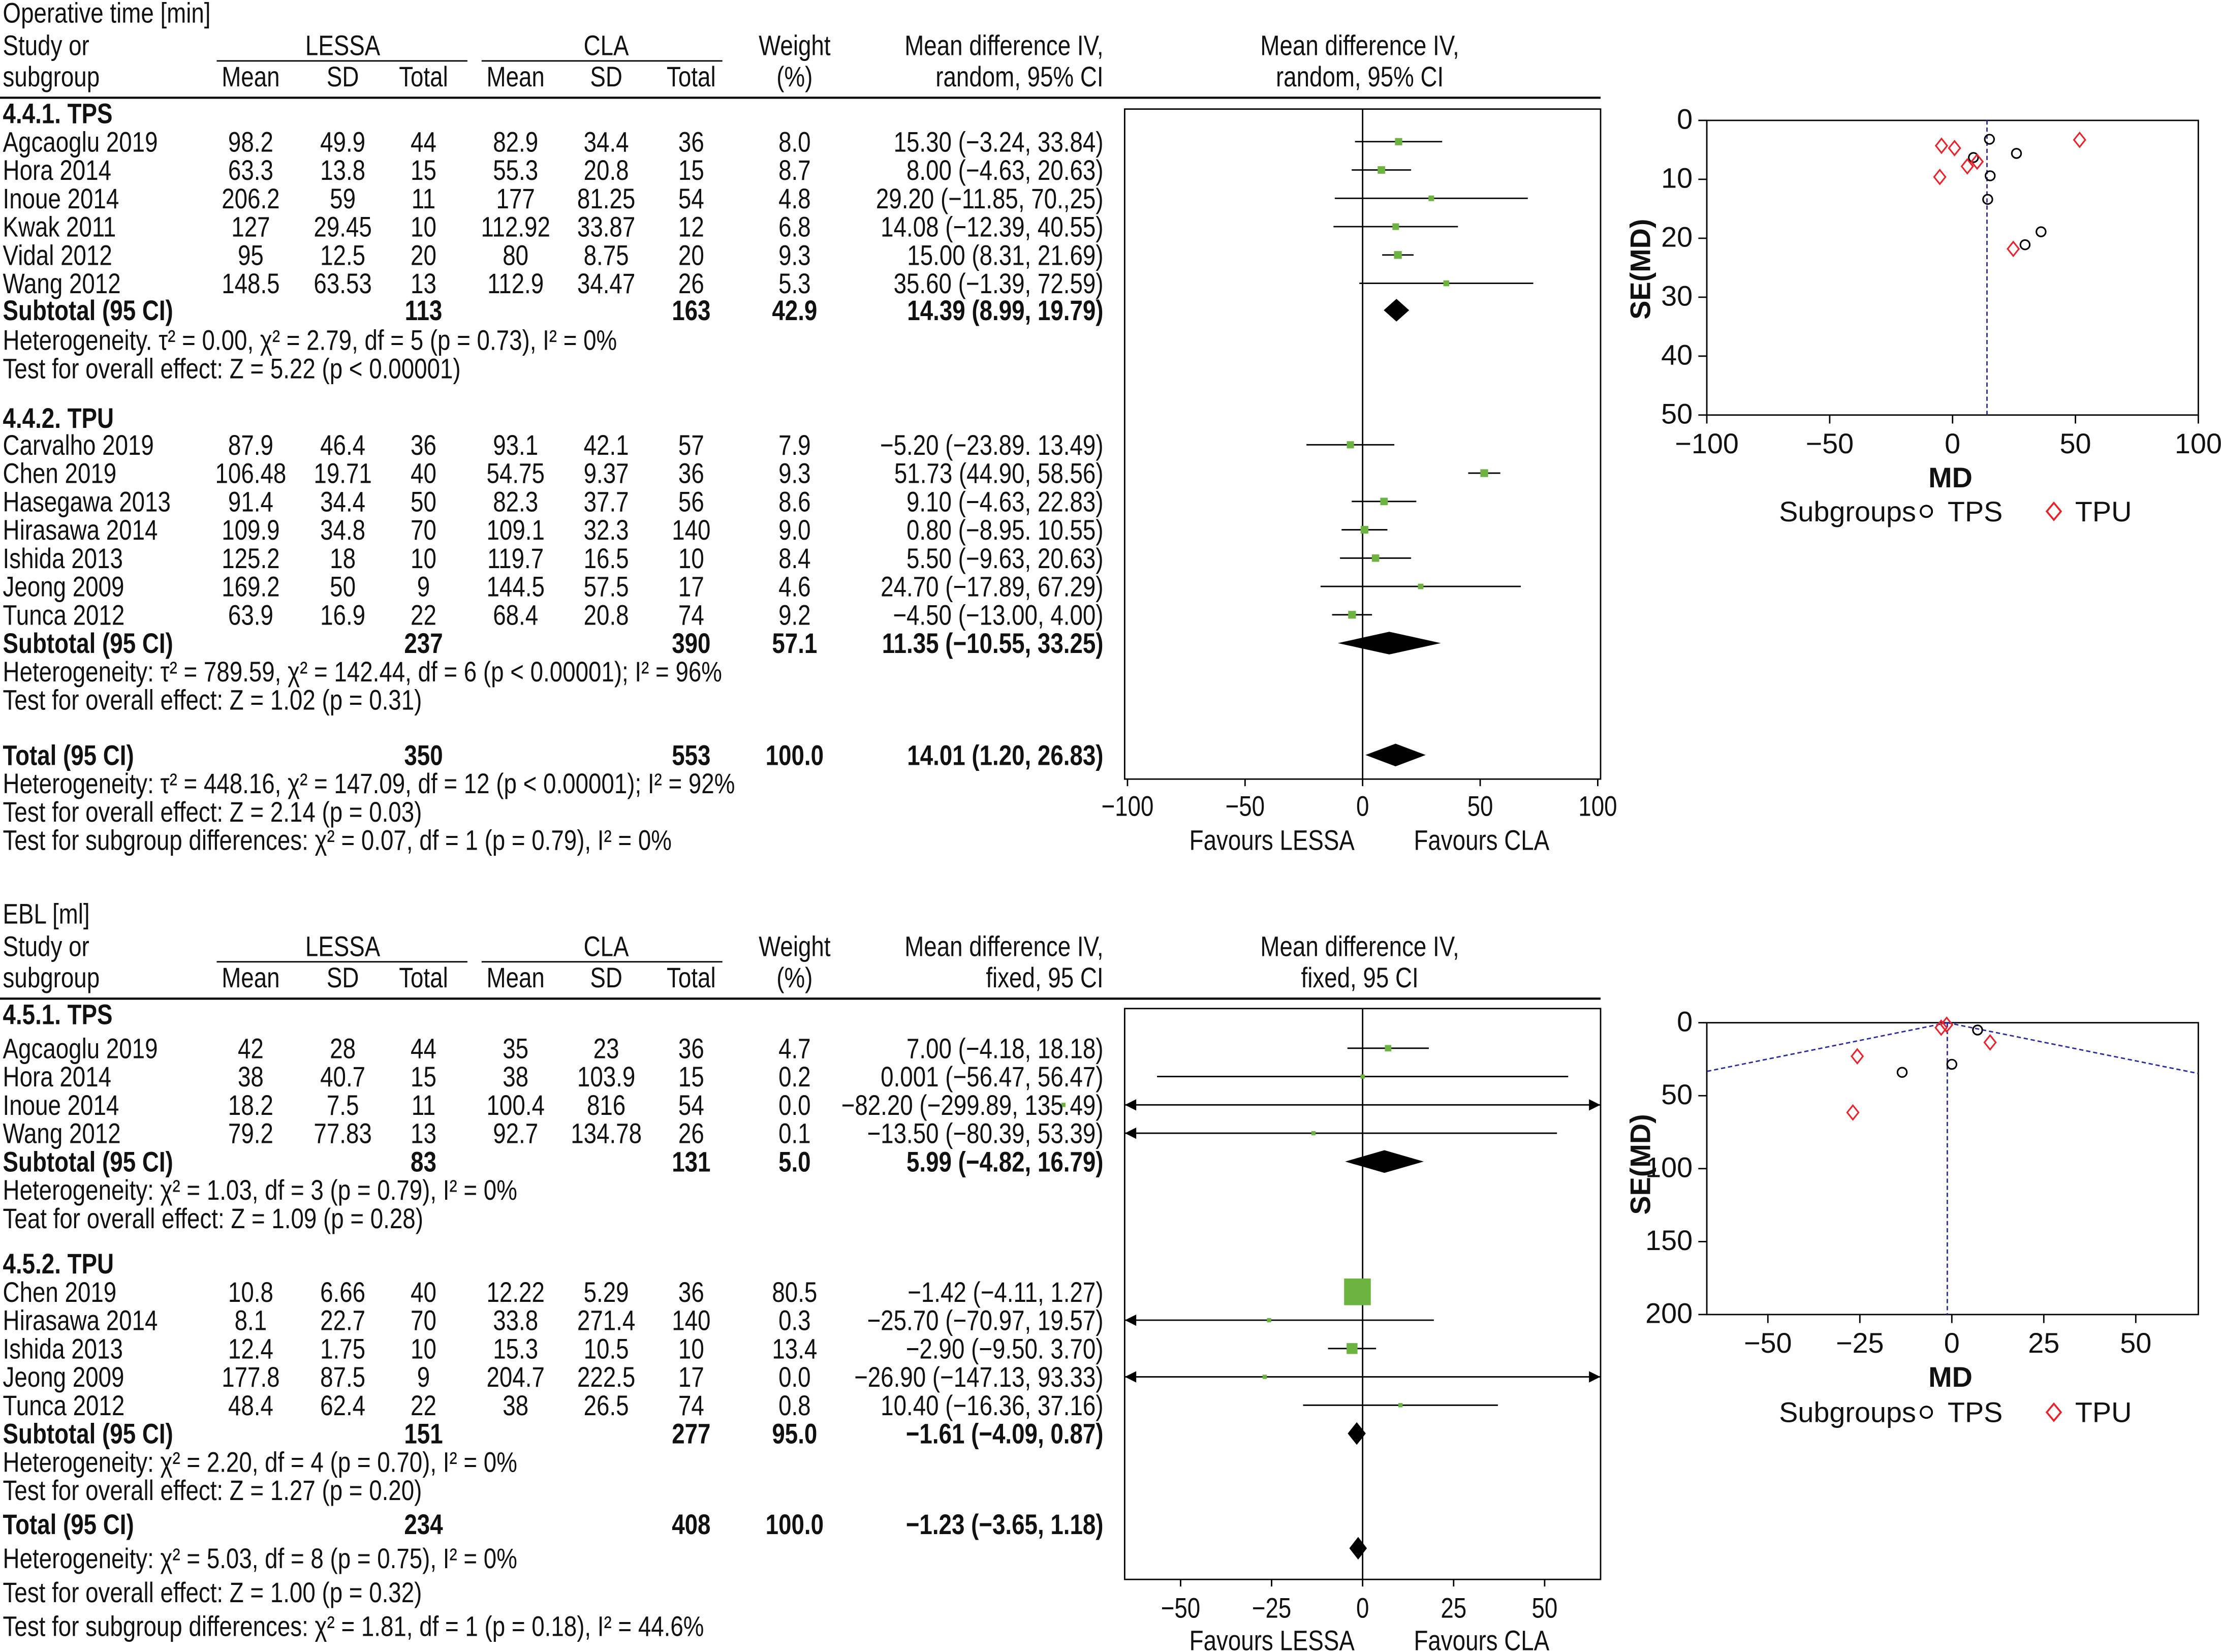 Image resolution: width=2221 pixels, height=1652 pixels. Describe the element at coordinates (606, 586) in the screenshot. I see `table-cell: 57.5` at that location.